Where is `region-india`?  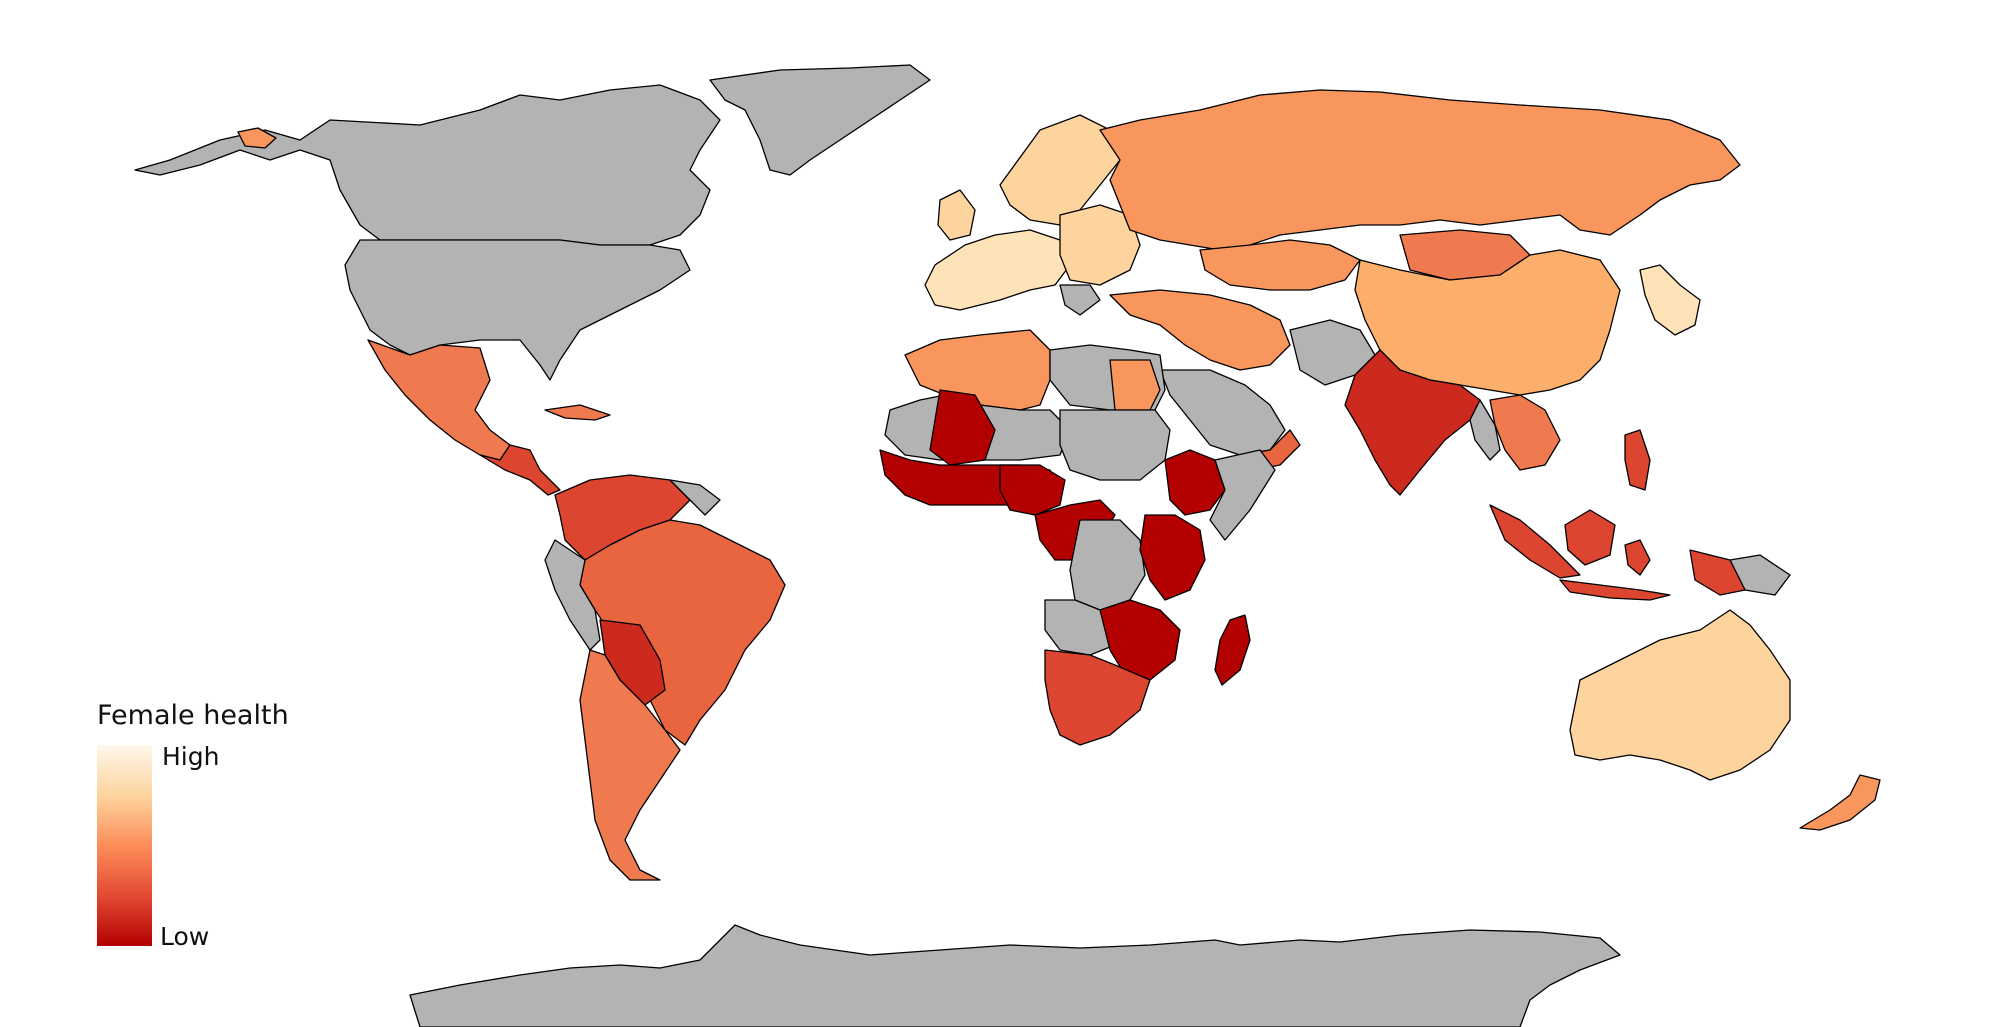
region-india is located at coordinates (1412, 422).